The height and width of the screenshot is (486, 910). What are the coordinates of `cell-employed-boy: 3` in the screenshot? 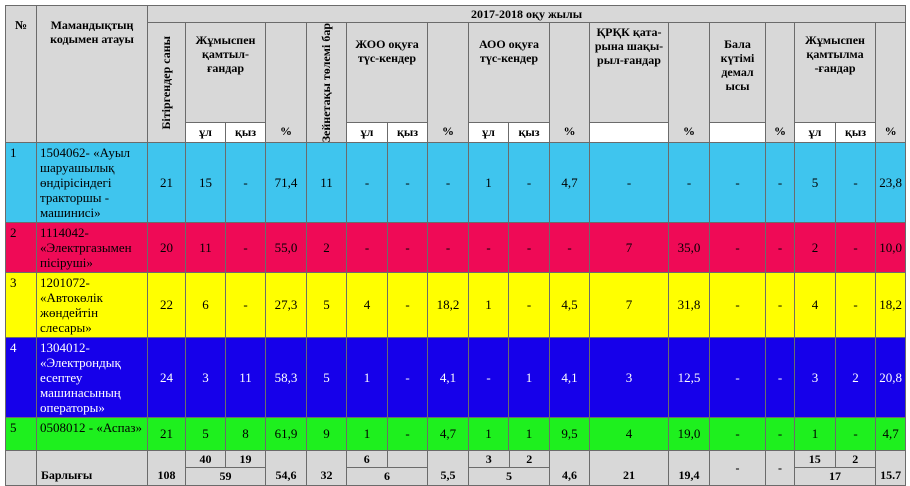 It's located at (205, 378).